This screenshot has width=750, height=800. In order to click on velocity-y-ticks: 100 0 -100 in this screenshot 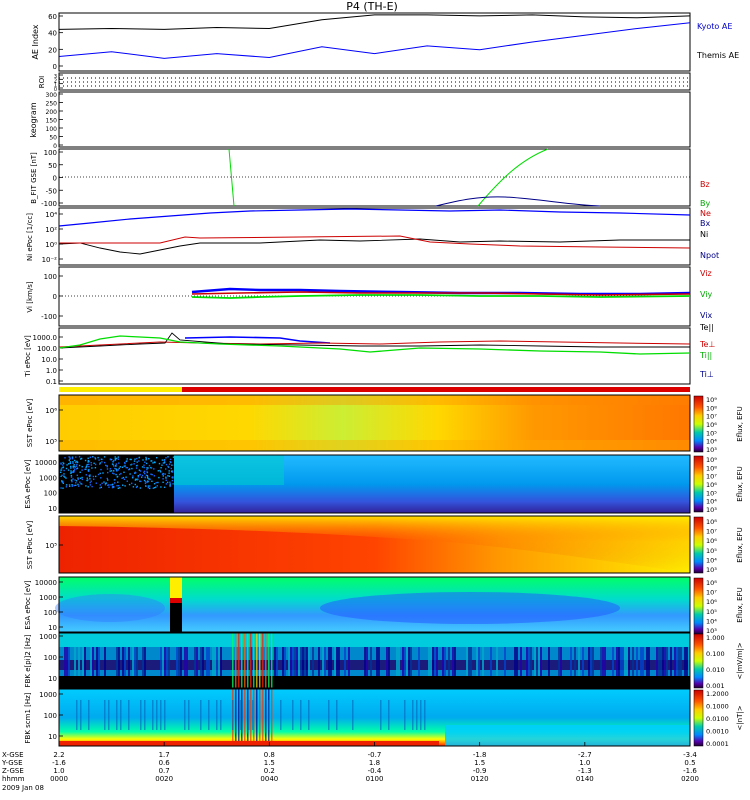, I will do `click(52, 297)`.